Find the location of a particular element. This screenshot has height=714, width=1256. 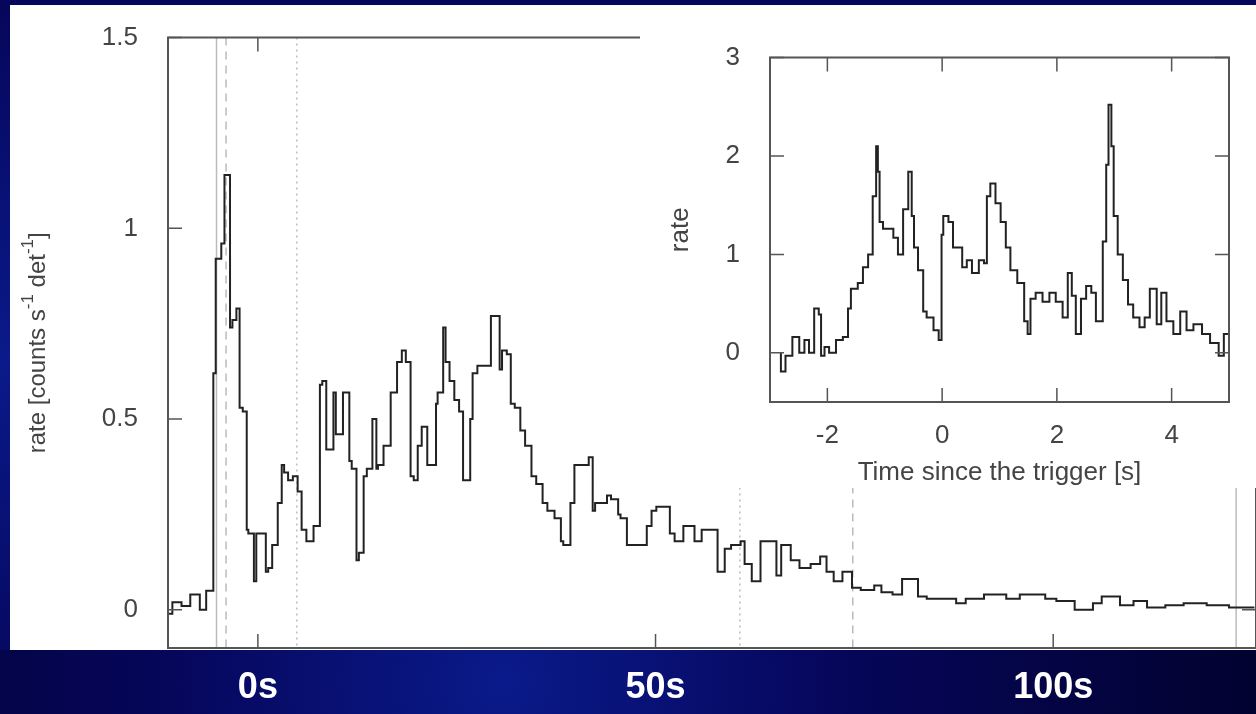

x-tick-label: 0s is located at coordinates (257, 685).